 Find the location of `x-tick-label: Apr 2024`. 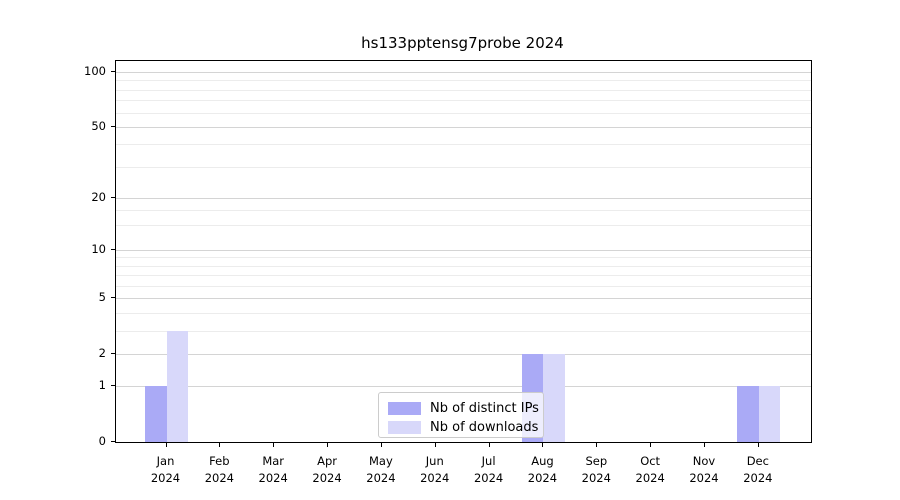

x-tick-label: Apr 2024 is located at coordinates (327, 469).